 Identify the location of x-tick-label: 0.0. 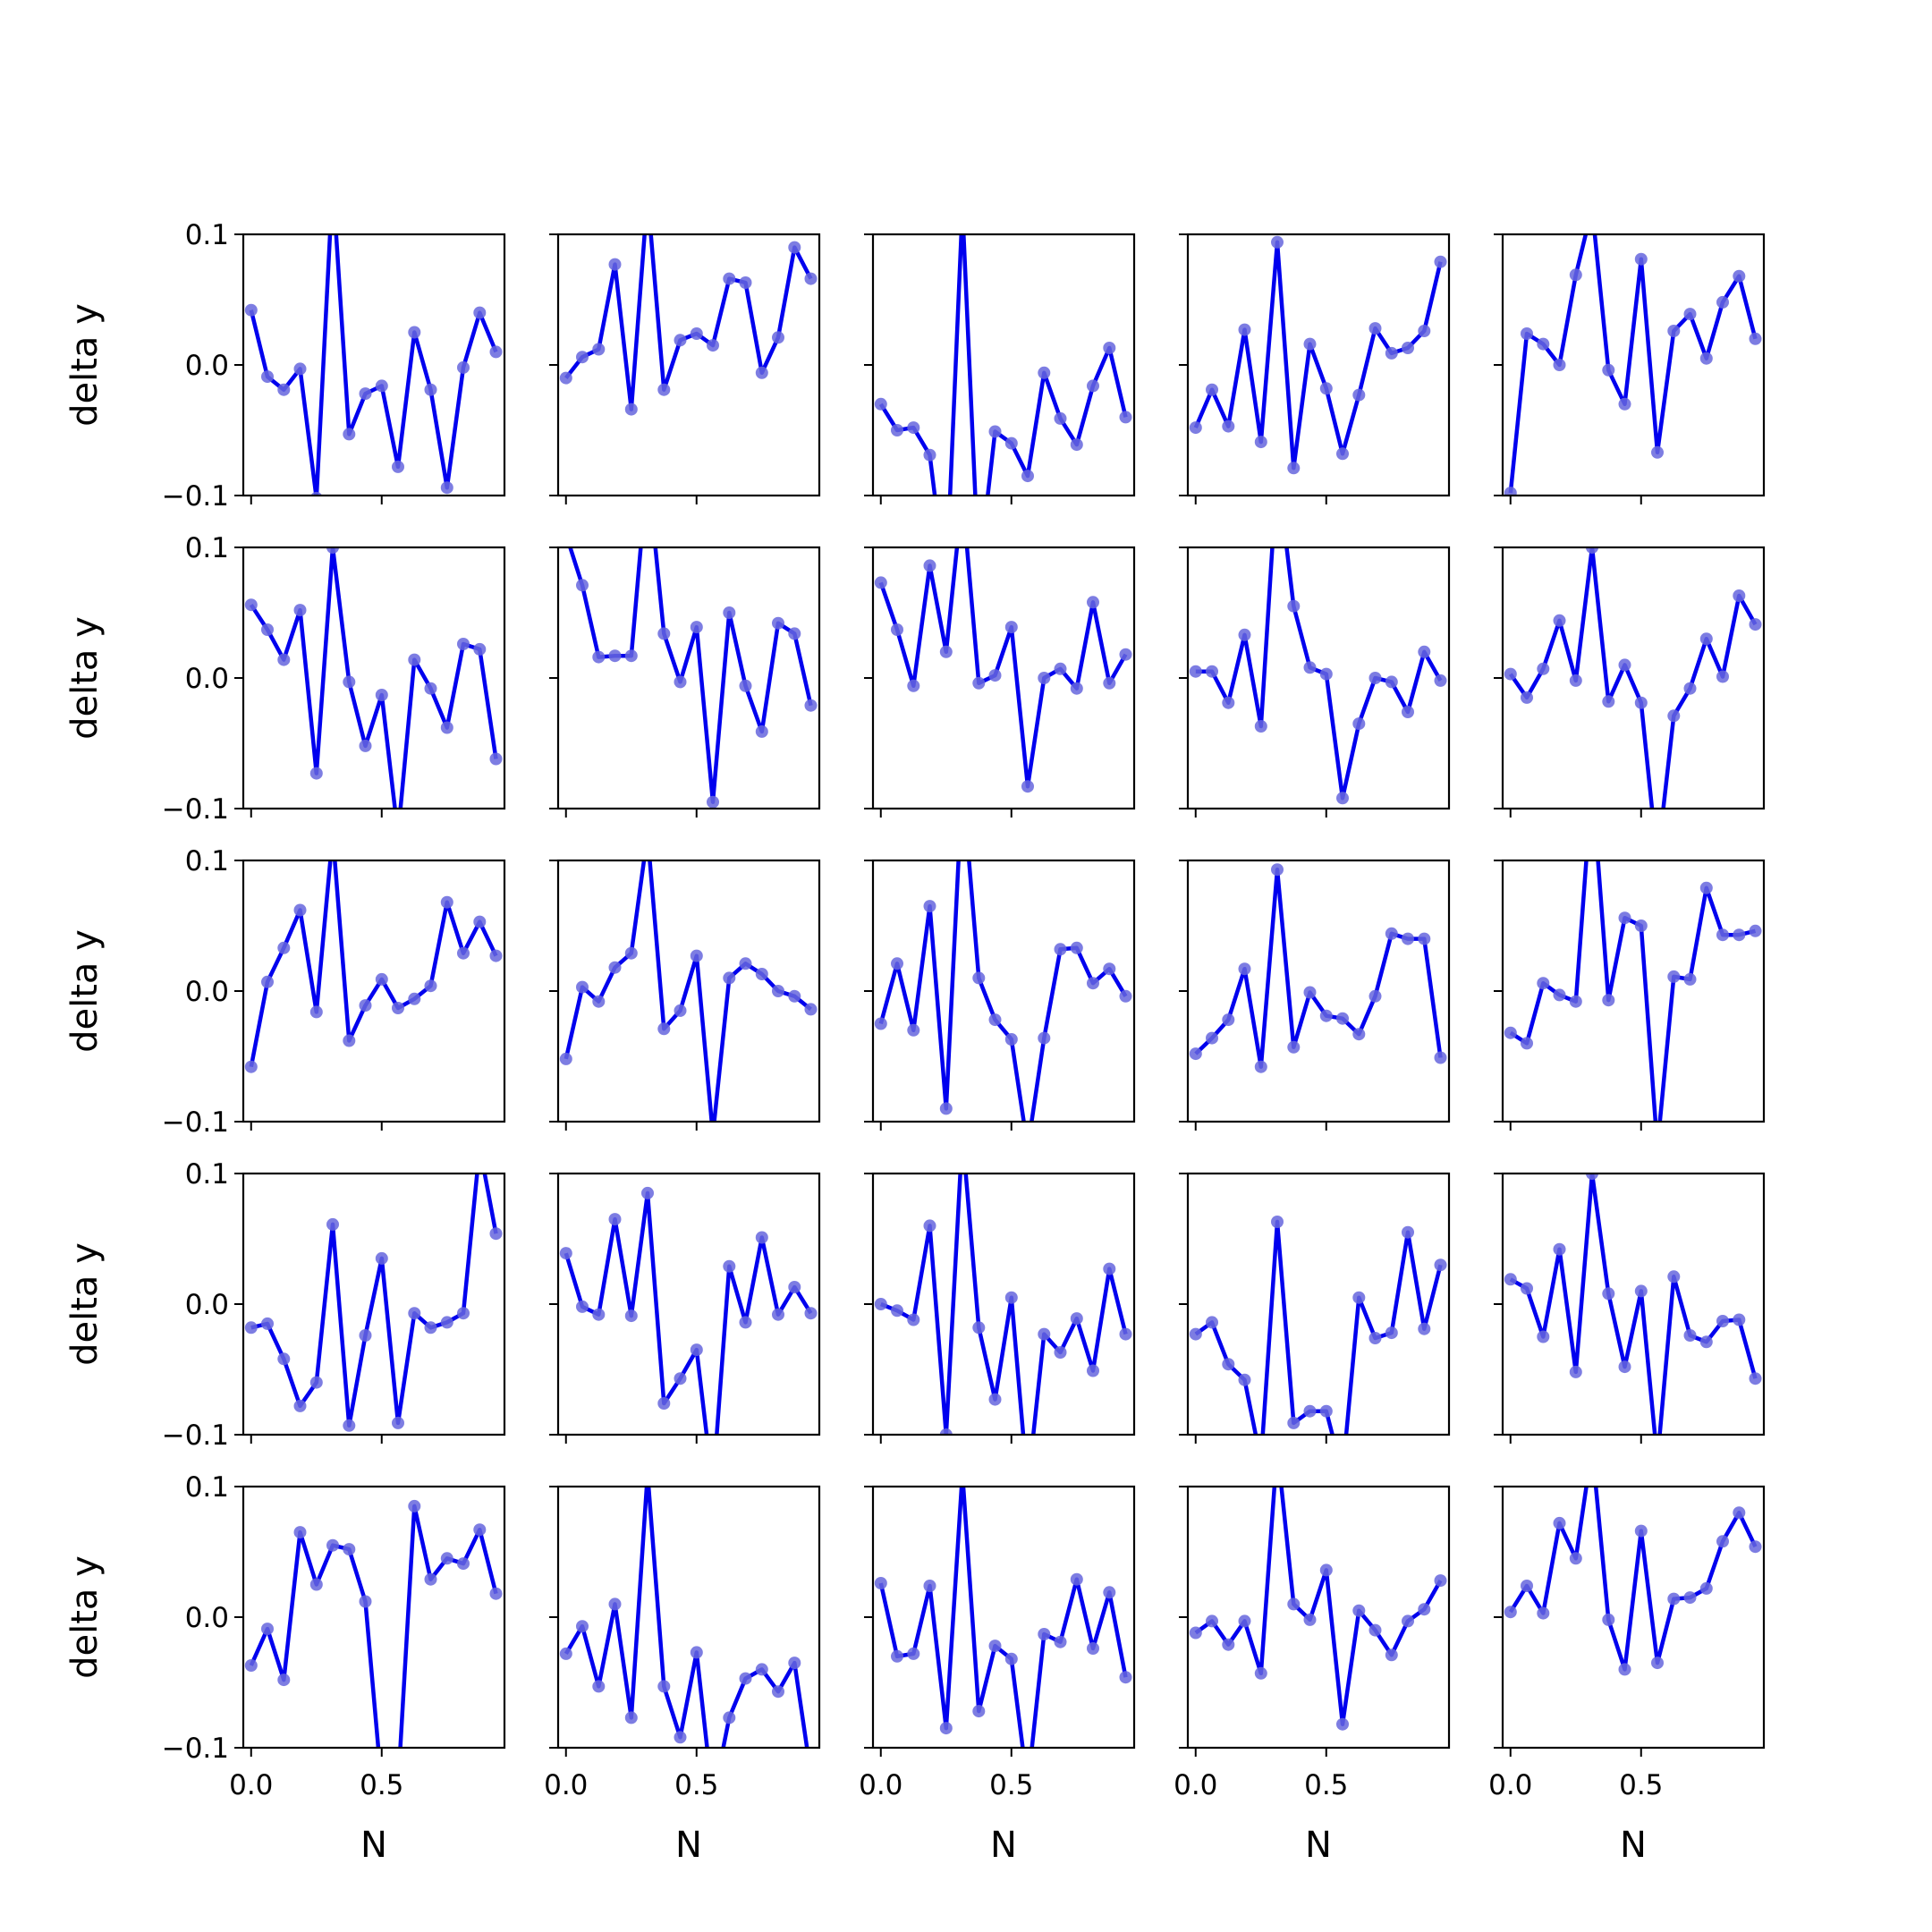
(1510, 1785).